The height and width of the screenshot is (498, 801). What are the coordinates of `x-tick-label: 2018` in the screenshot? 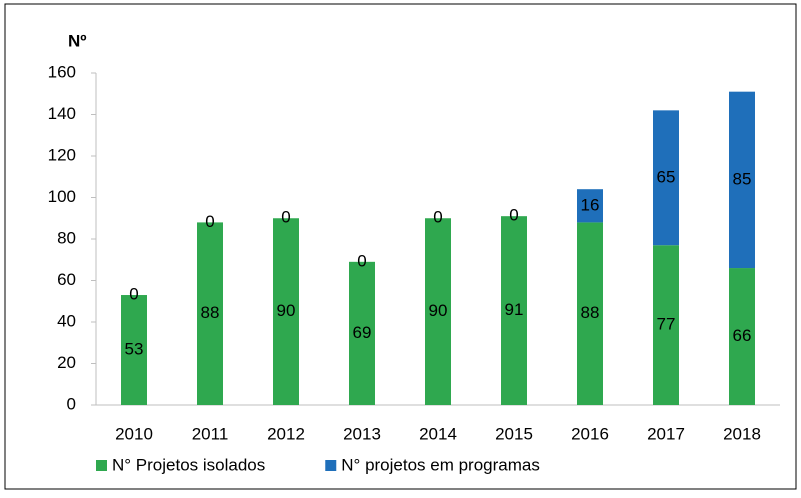 It's located at (742, 433).